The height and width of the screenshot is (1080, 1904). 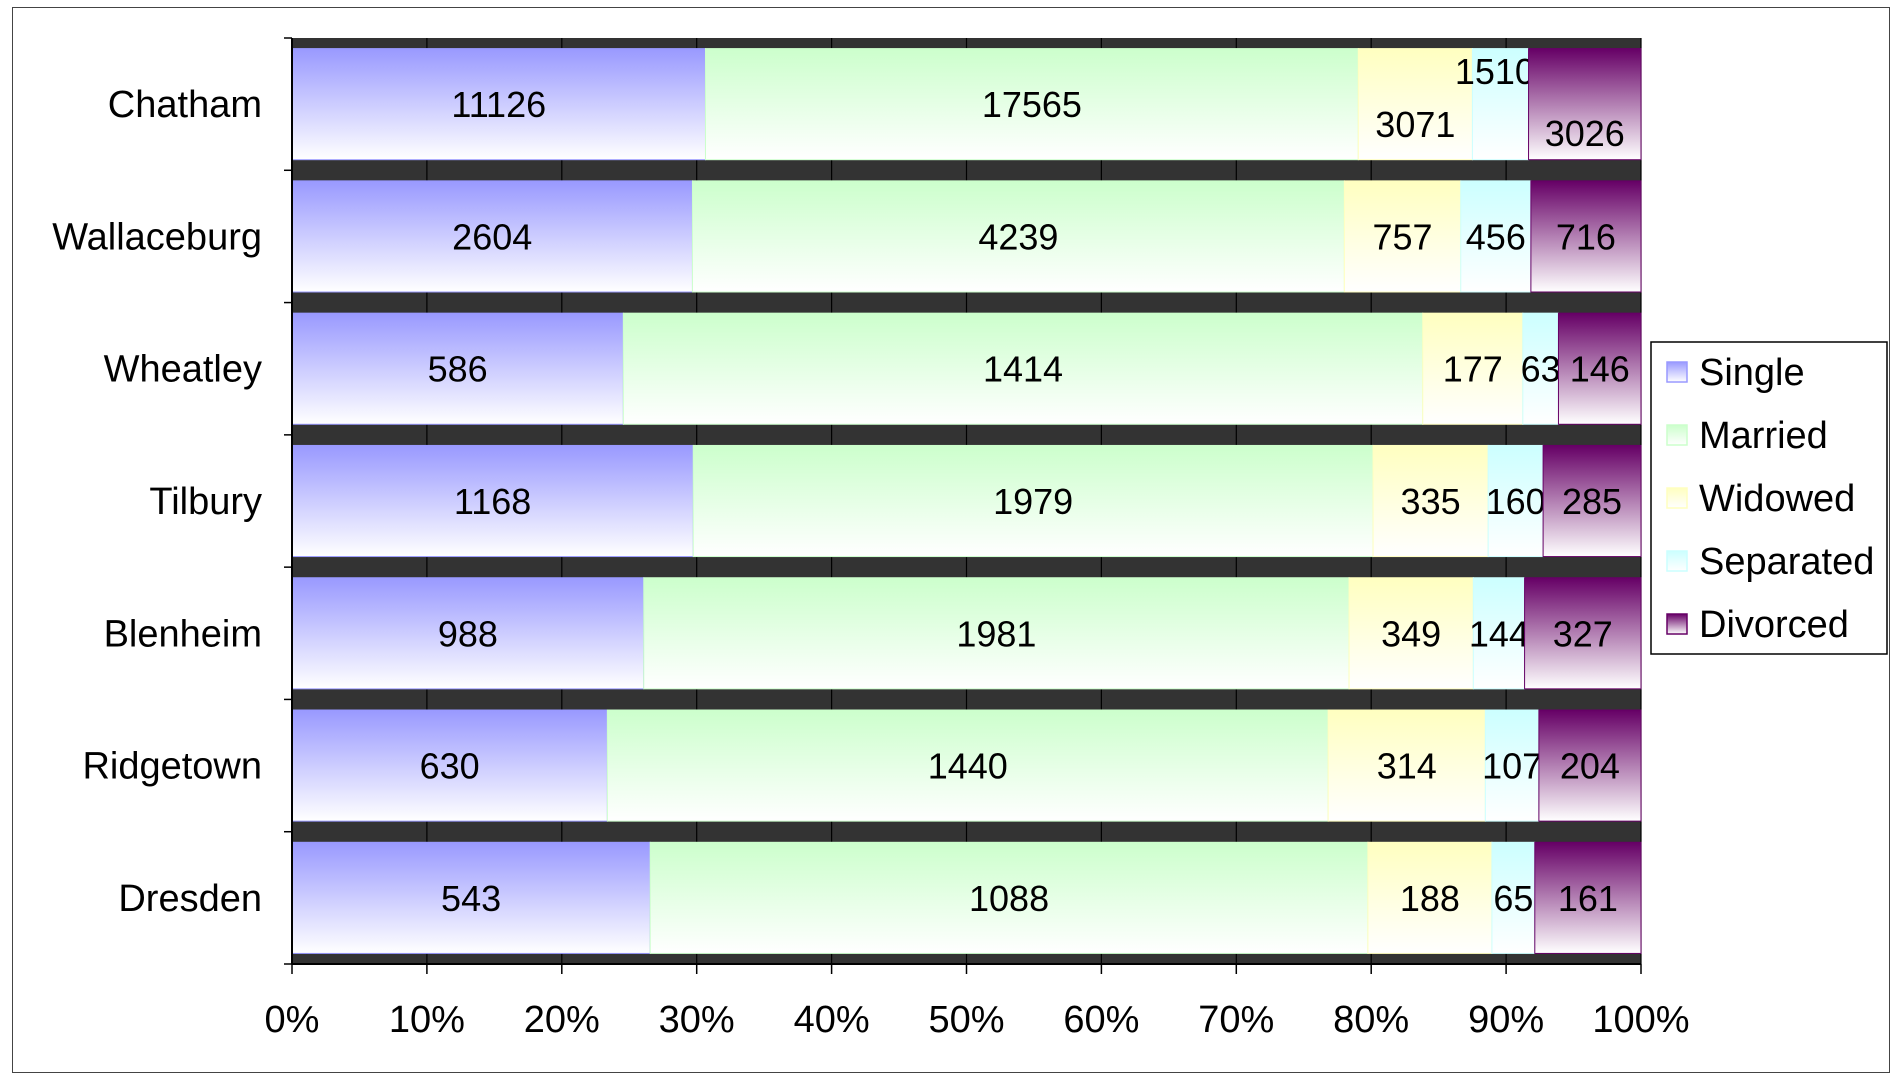 I want to click on bar-wheatley-divorced, so click(x=1599, y=368).